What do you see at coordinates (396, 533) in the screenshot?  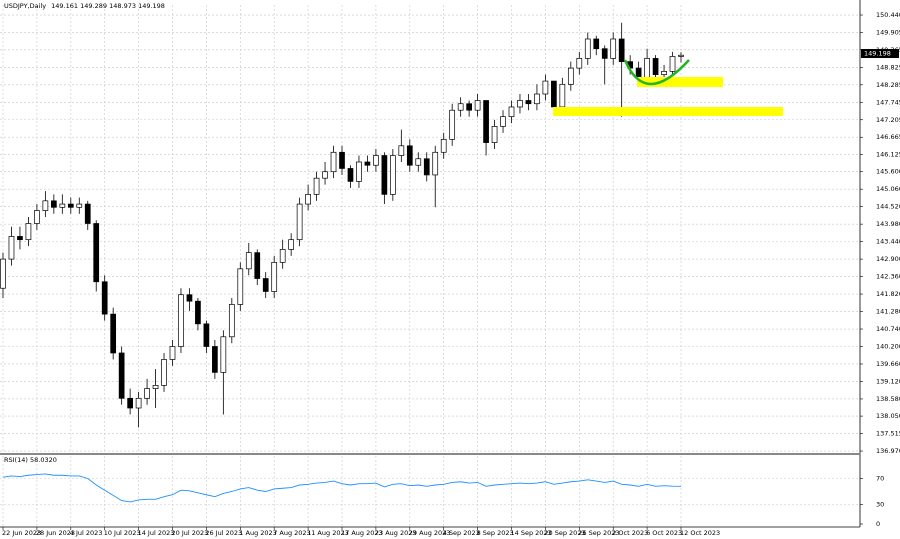 I see `x-tick-label: 23 Aug 2023` at bounding box center [396, 533].